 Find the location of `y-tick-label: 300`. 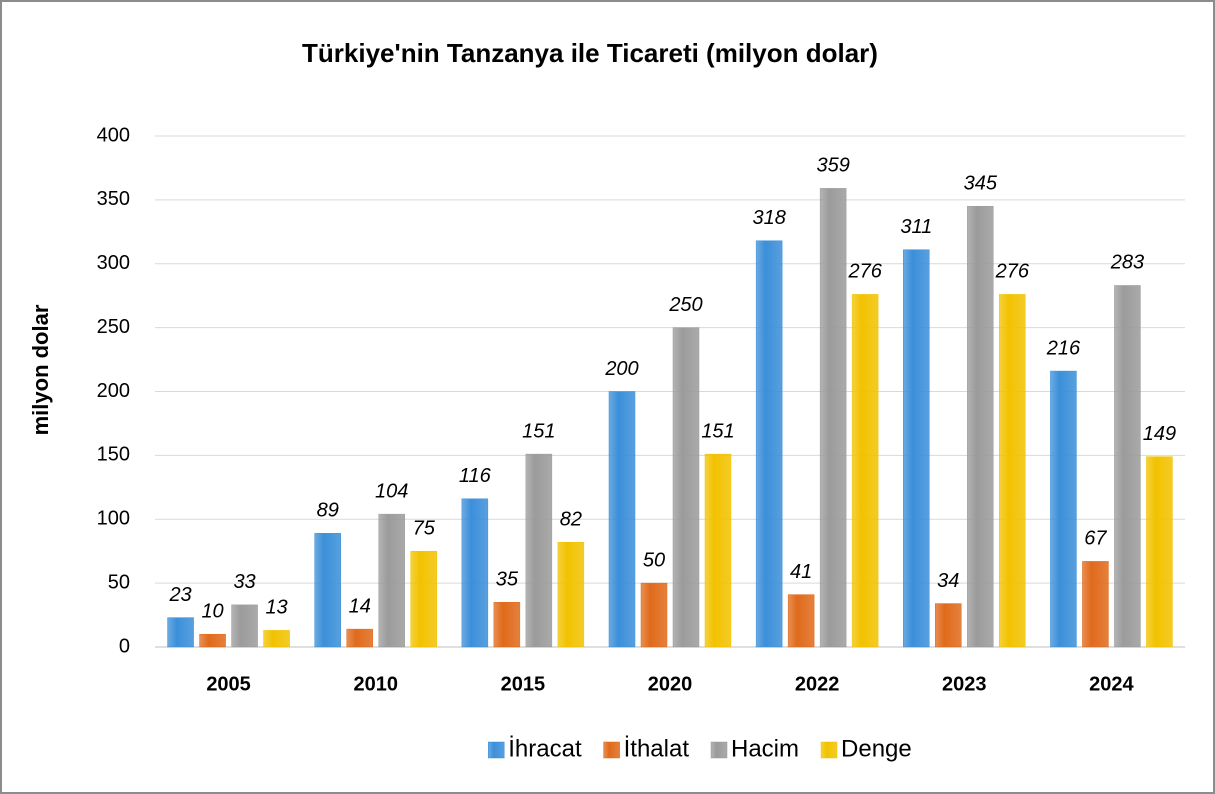

y-tick-label: 300 is located at coordinates (113, 263).